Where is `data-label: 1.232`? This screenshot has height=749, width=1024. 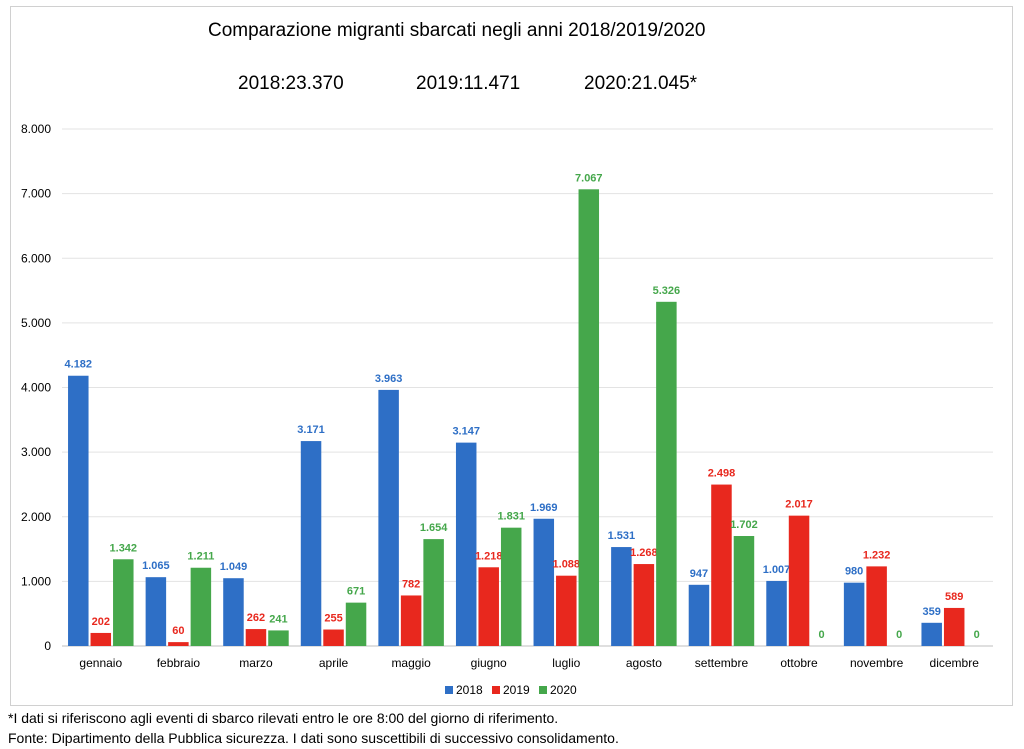 data-label: 1.232 is located at coordinates (877, 555).